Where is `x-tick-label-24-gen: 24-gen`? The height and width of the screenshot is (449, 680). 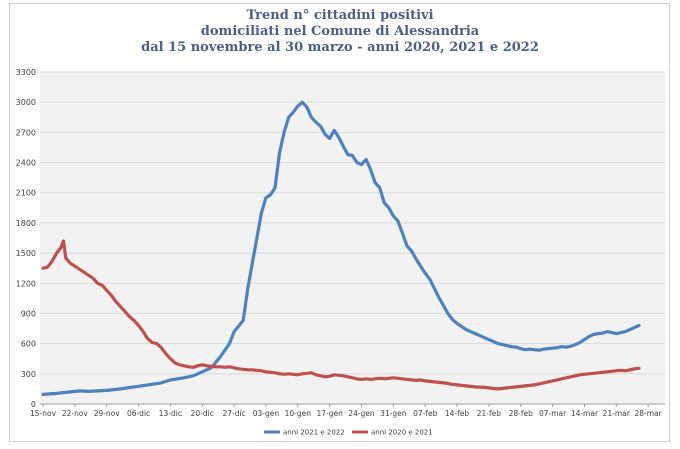 x-tick-label-24-gen: 24-gen is located at coordinates (361, 413).